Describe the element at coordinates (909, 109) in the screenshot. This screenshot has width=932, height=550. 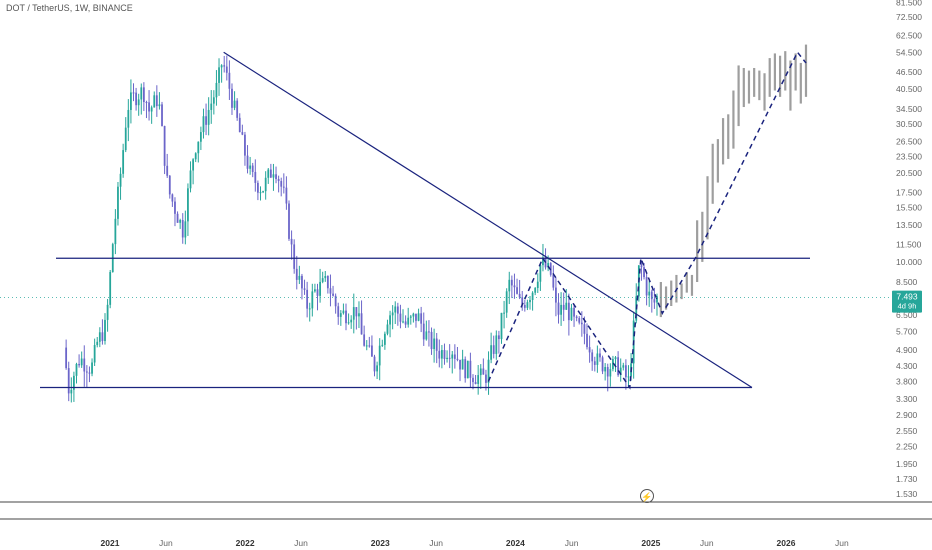
I see `y-tick-label: 34.500` at that location.